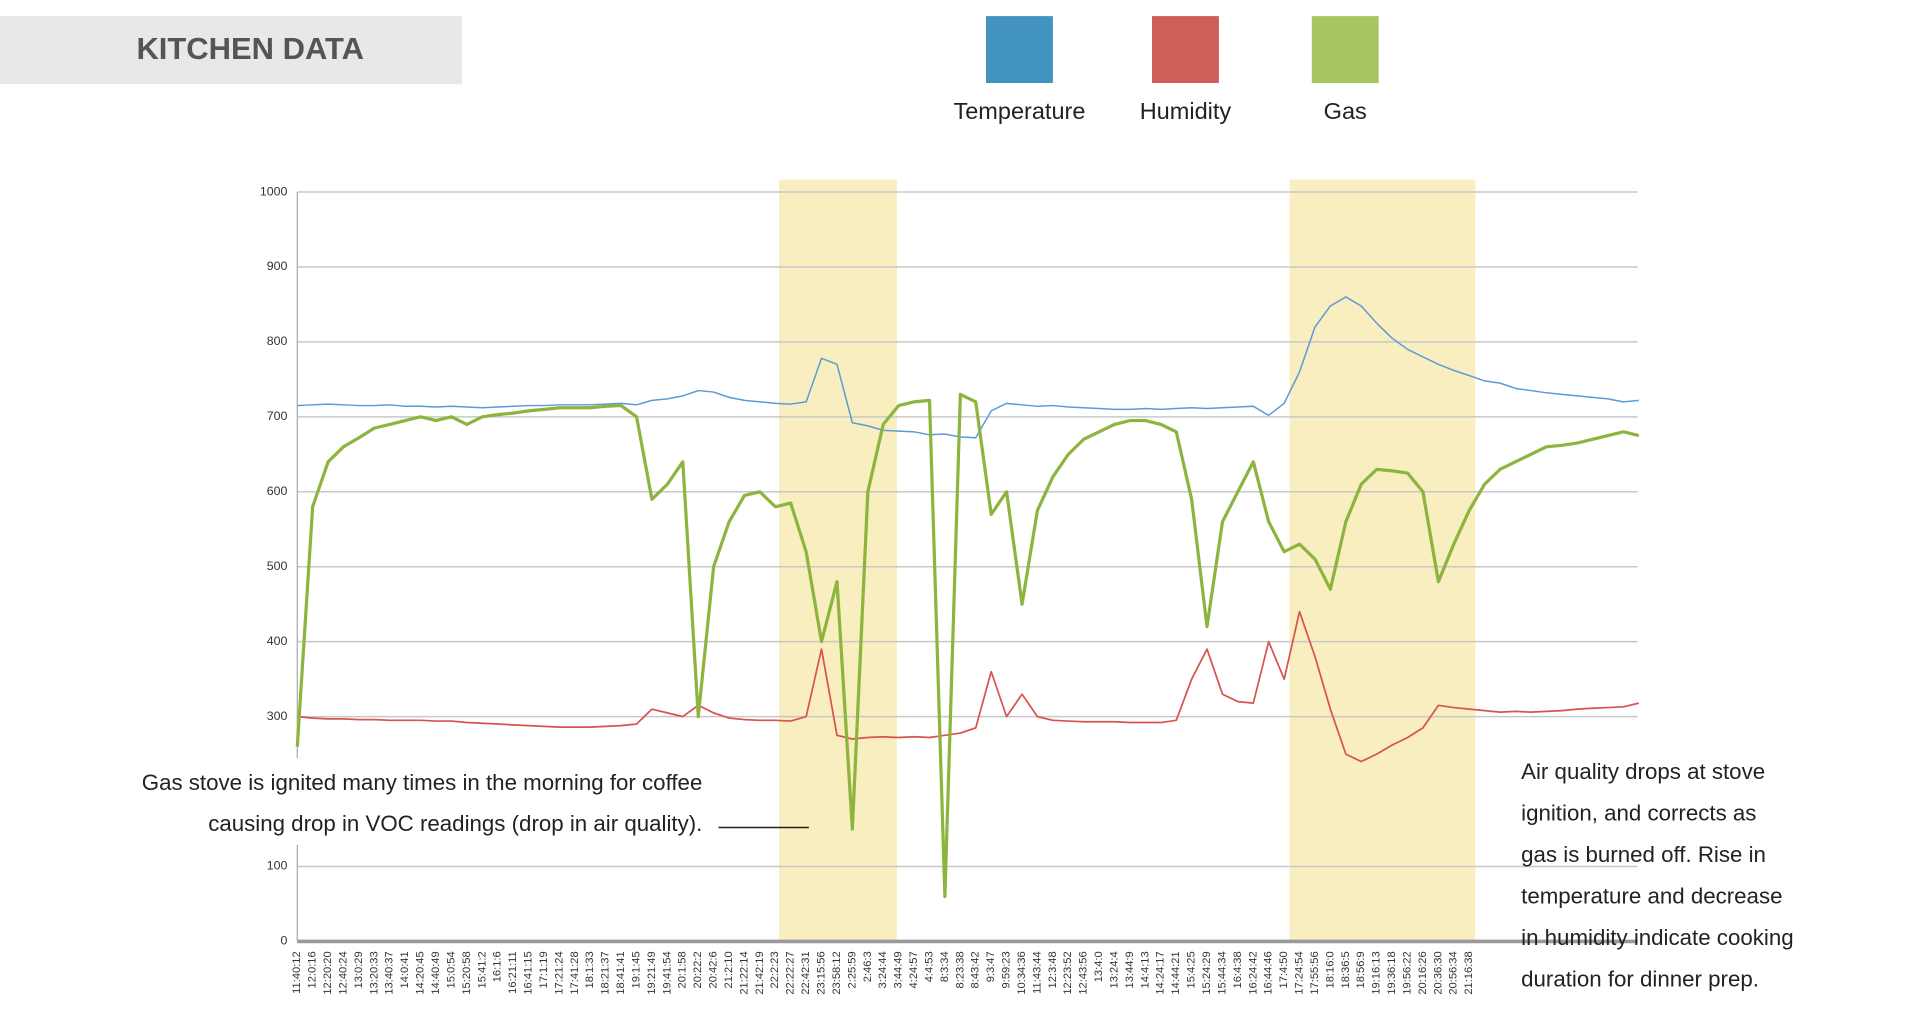 This screenshot has width=1920, height=1030. Describe the element at coordinates (744, 972) in the screenshot. I see `x-tick-label: 21:22:14` at that location.